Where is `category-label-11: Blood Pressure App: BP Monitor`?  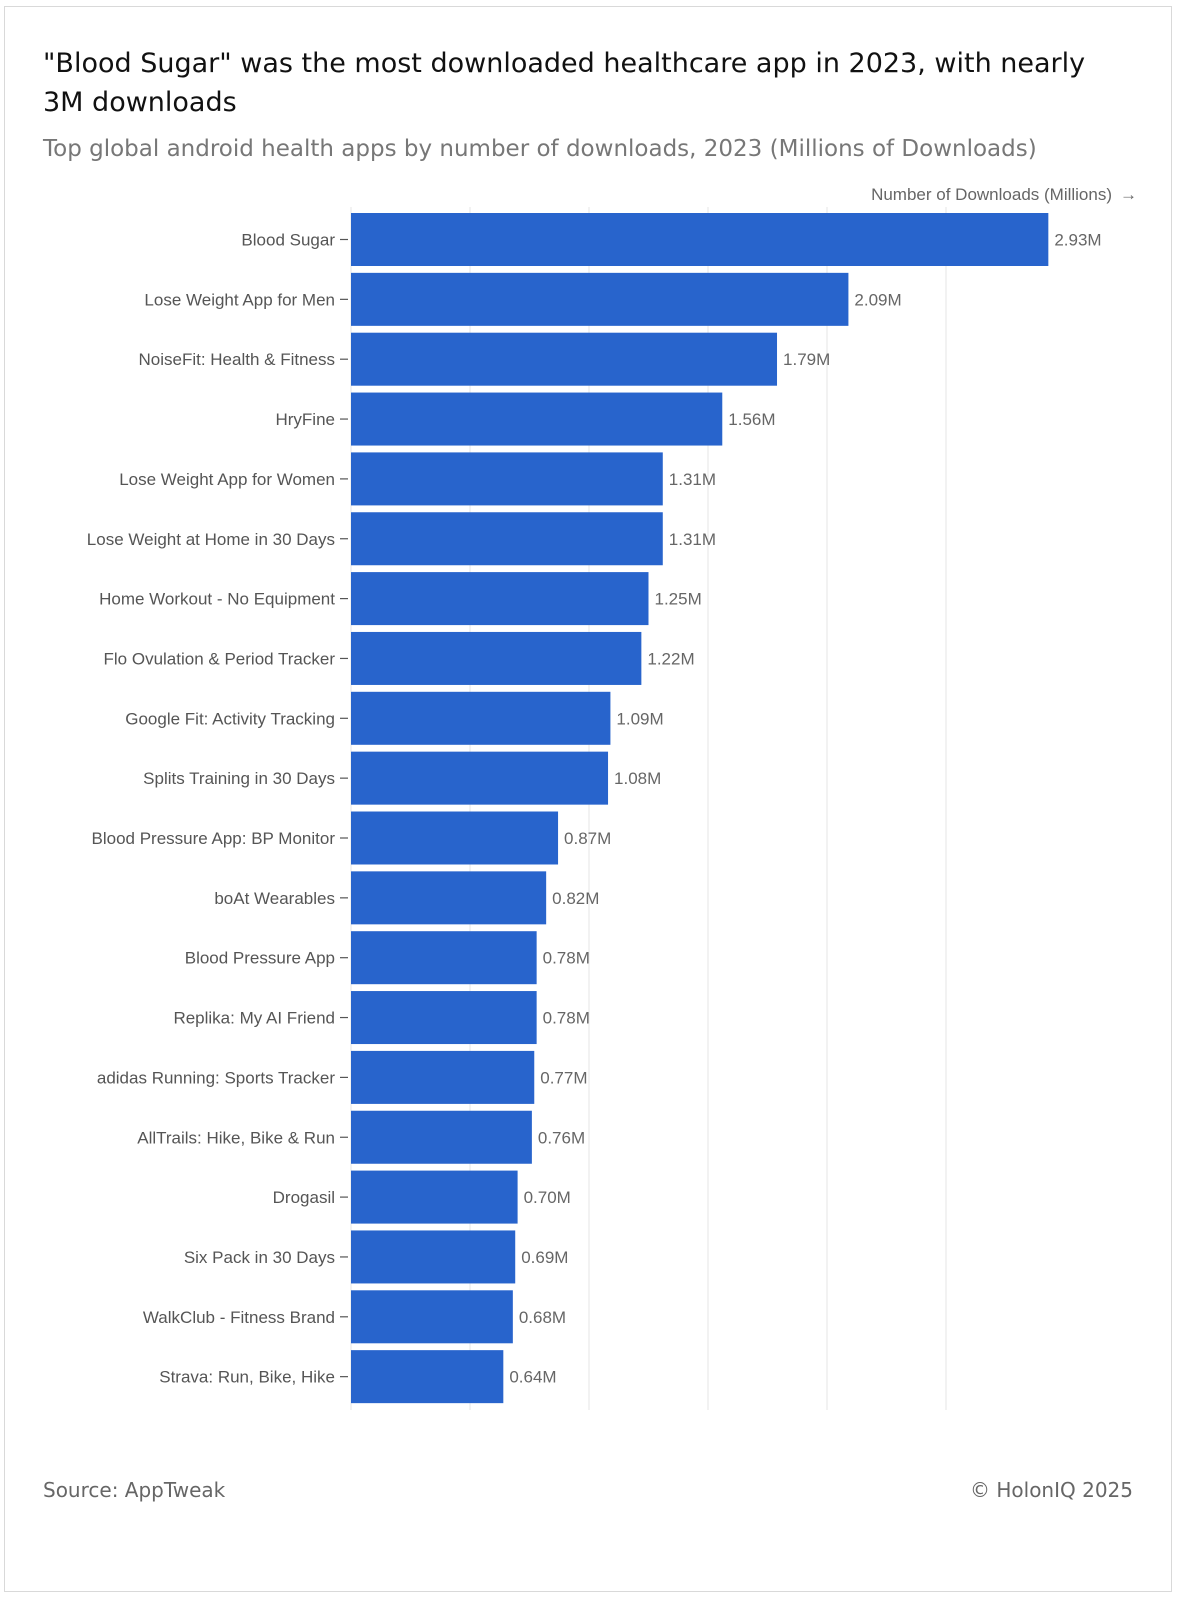 category-label-11: Blood Pressure App: BP Monitor is located at coordinates (214, 838).